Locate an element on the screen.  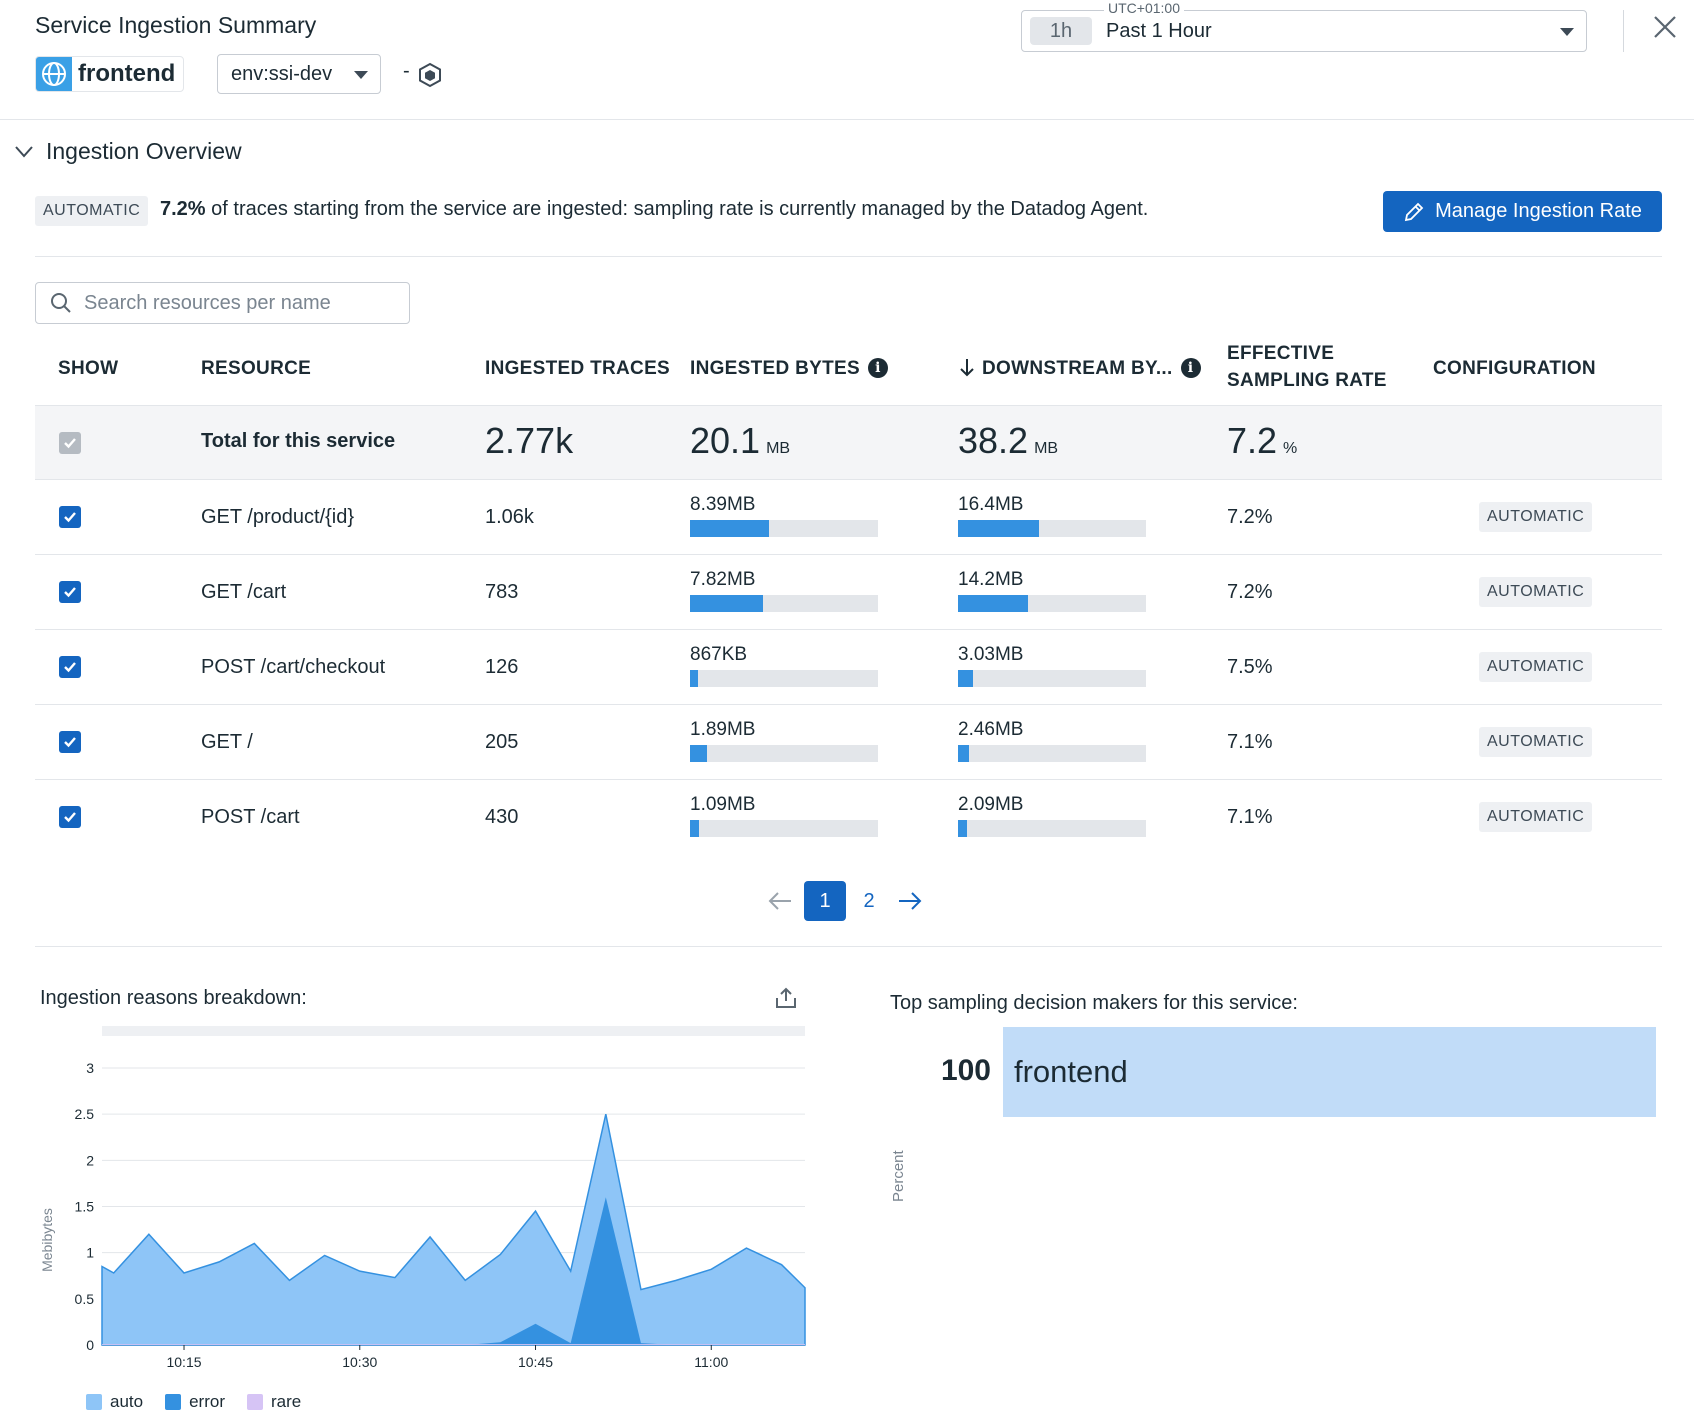
total-bytes: 20.1 MB is located at coordinates (740, 440).